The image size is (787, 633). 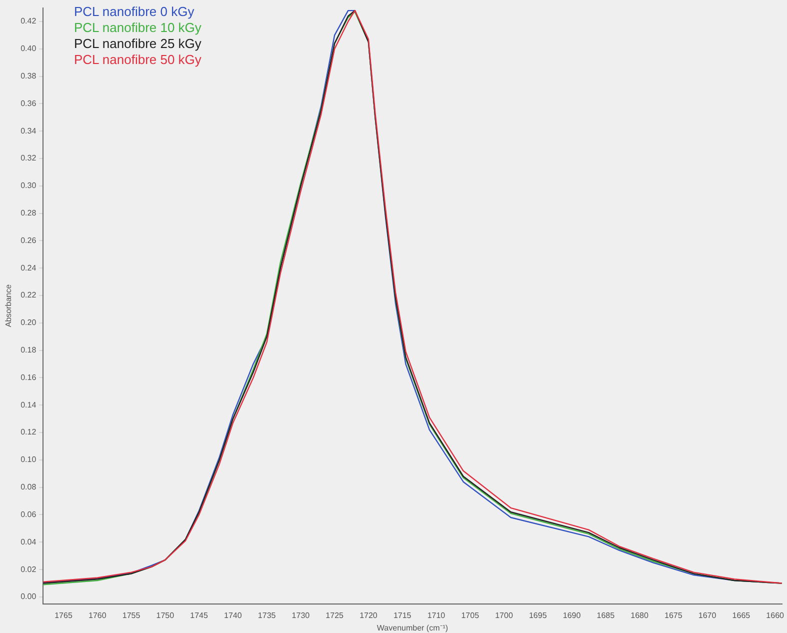 I want to click on y-tick-label: 0.34, so click(x=28, y=131).